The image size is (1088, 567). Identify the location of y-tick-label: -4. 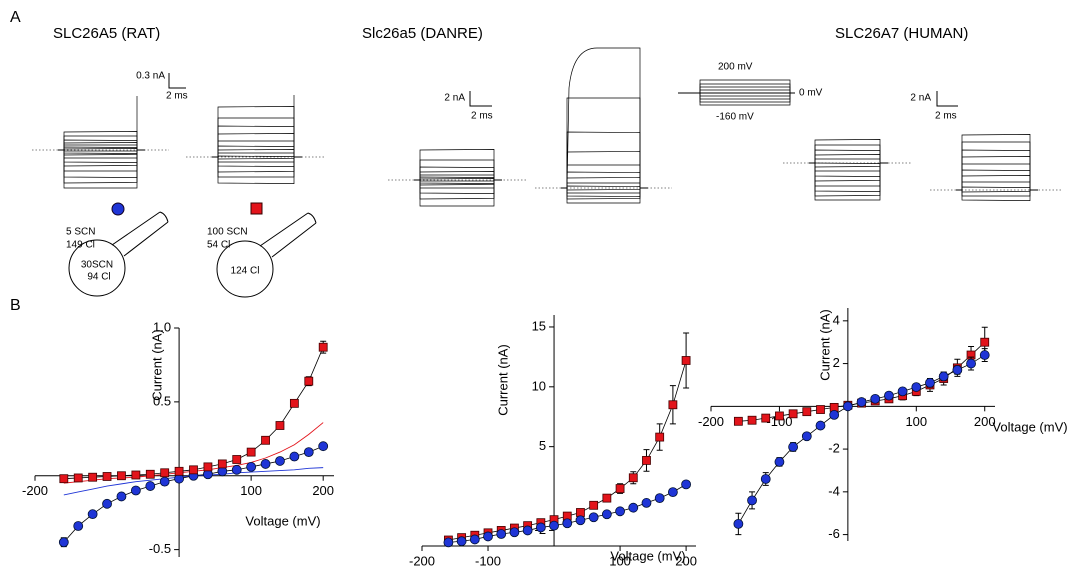
(834, 490).